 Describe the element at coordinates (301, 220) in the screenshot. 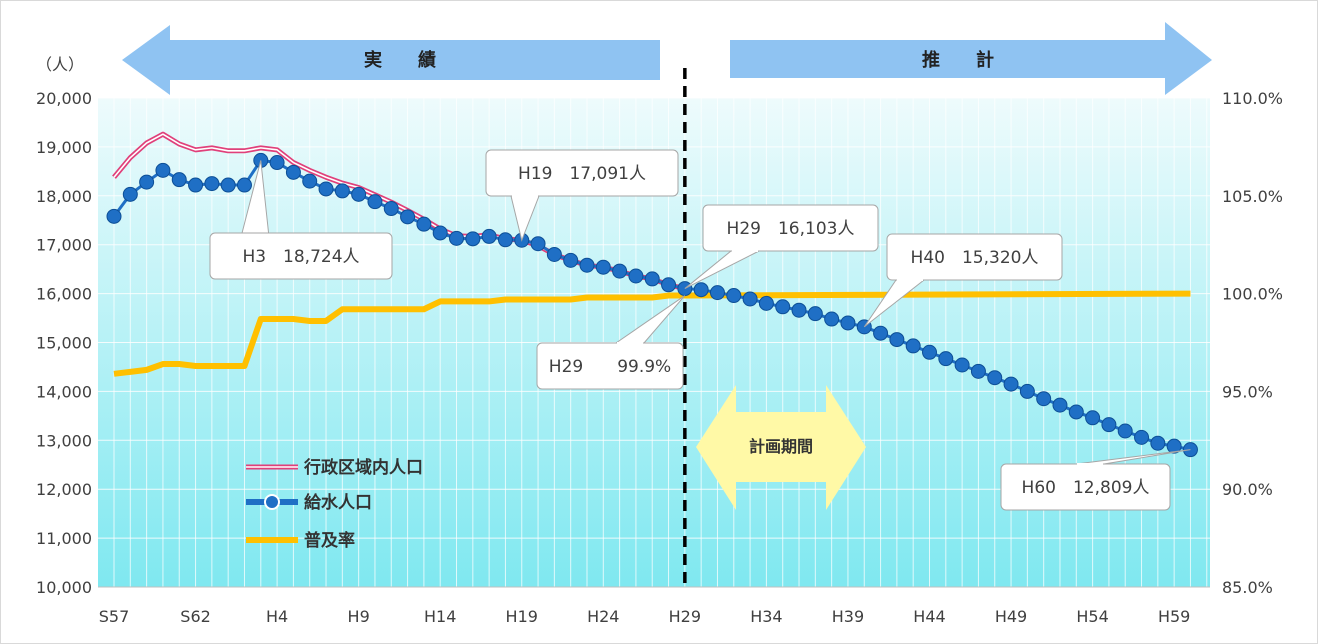

I see `callout: H3 18,724人` at that location.